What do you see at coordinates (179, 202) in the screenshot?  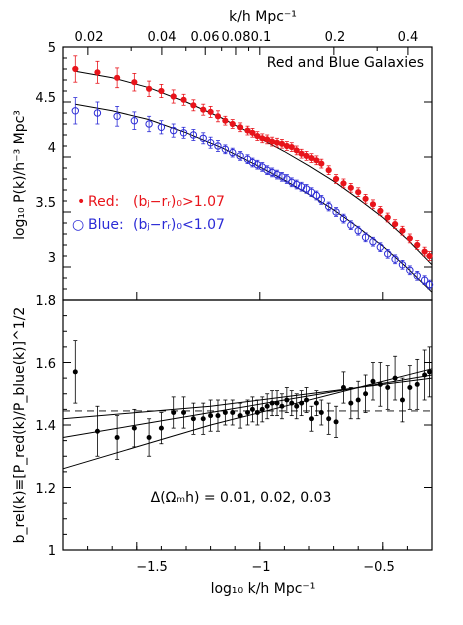 I see `legend-red-cond: (bⱼ−rᵣ)₀>1.07` at bounding box center [179, 202].